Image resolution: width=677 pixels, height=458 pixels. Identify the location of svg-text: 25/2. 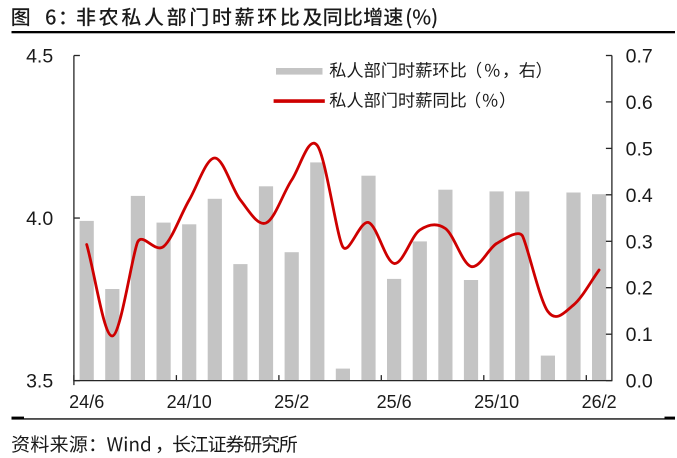
(291, 402).